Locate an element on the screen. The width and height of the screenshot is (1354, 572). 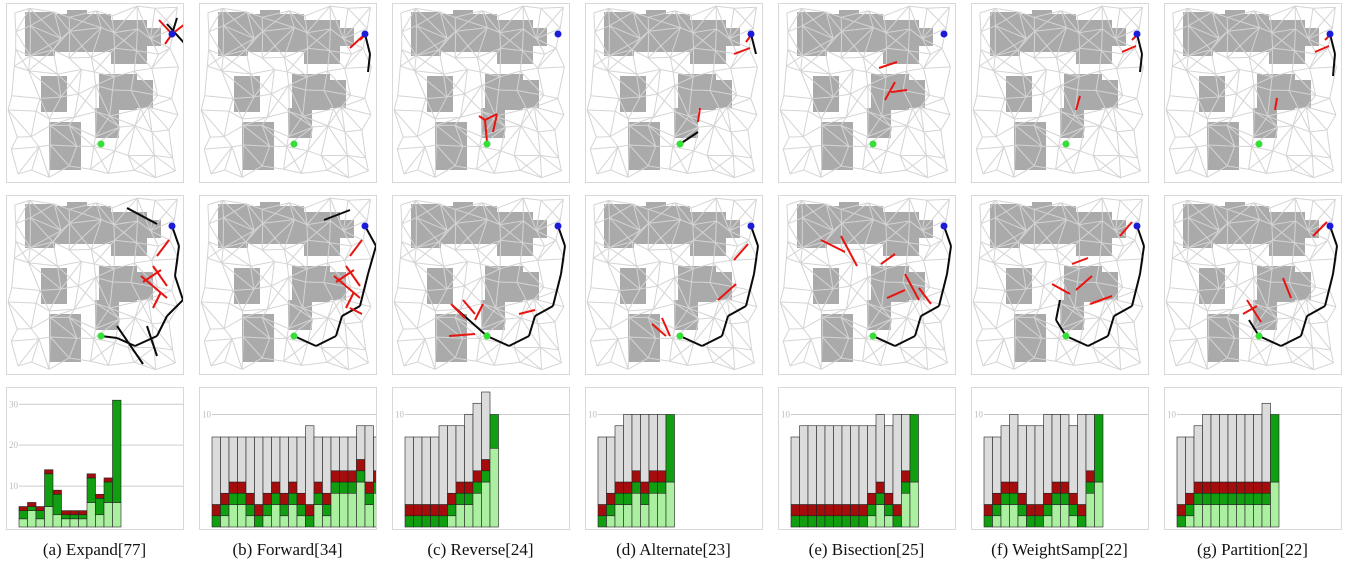
path-edge is located at coordinates (371, 260).